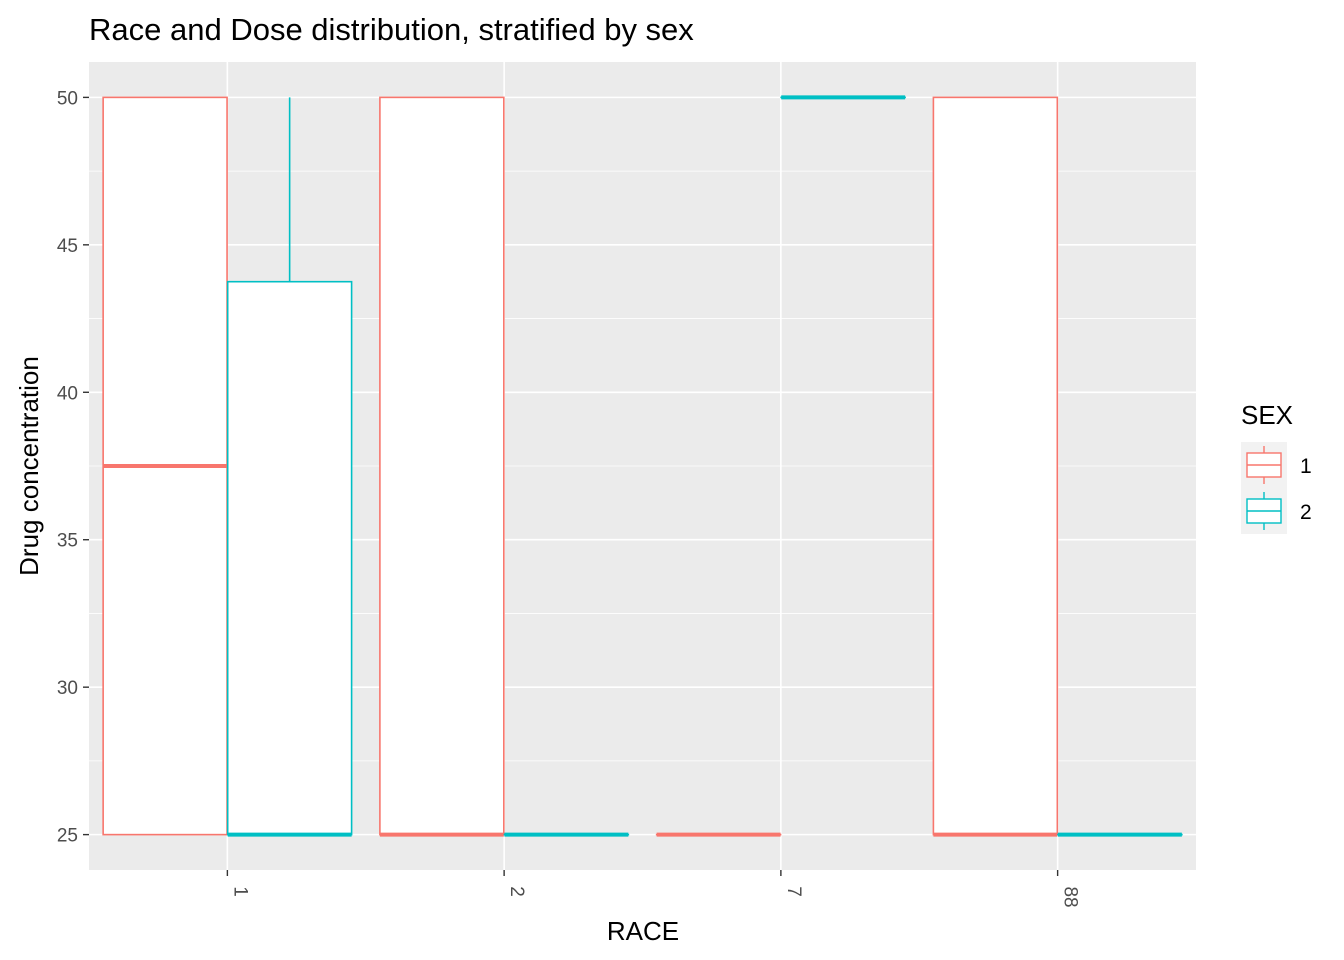  What do you see at coordinates (239, 891) in the screenshot?
I see `x-tick-label: 1` at bounding box center [239, 891].